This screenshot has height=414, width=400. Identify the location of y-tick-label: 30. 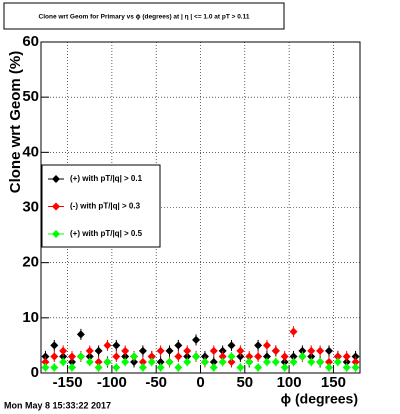
(30, 206).